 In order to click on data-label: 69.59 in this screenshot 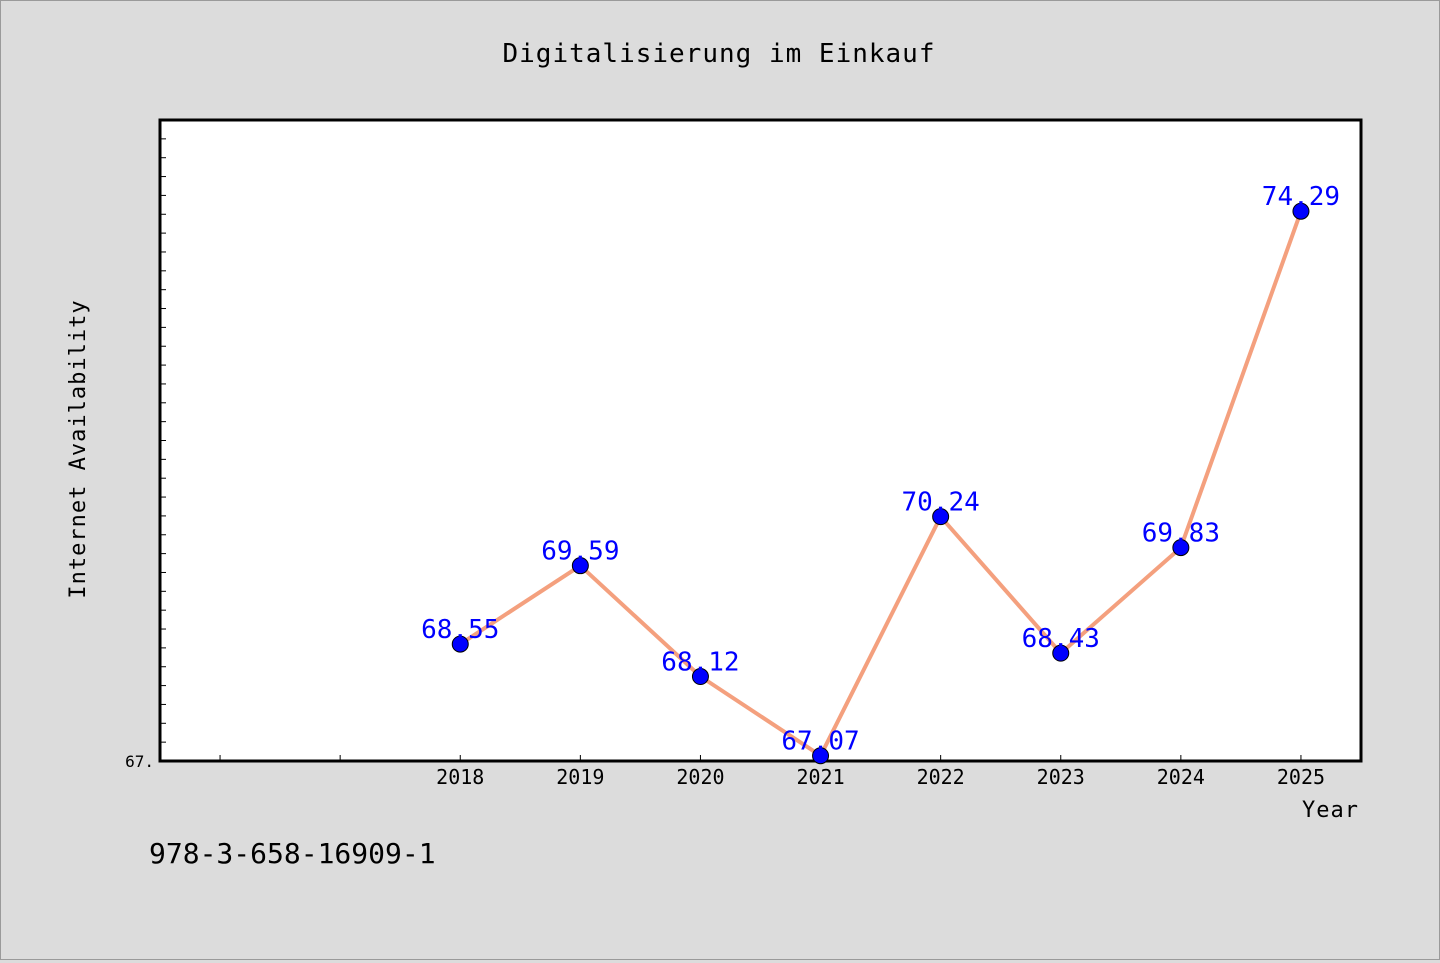, I will do `click(580, 552)`.